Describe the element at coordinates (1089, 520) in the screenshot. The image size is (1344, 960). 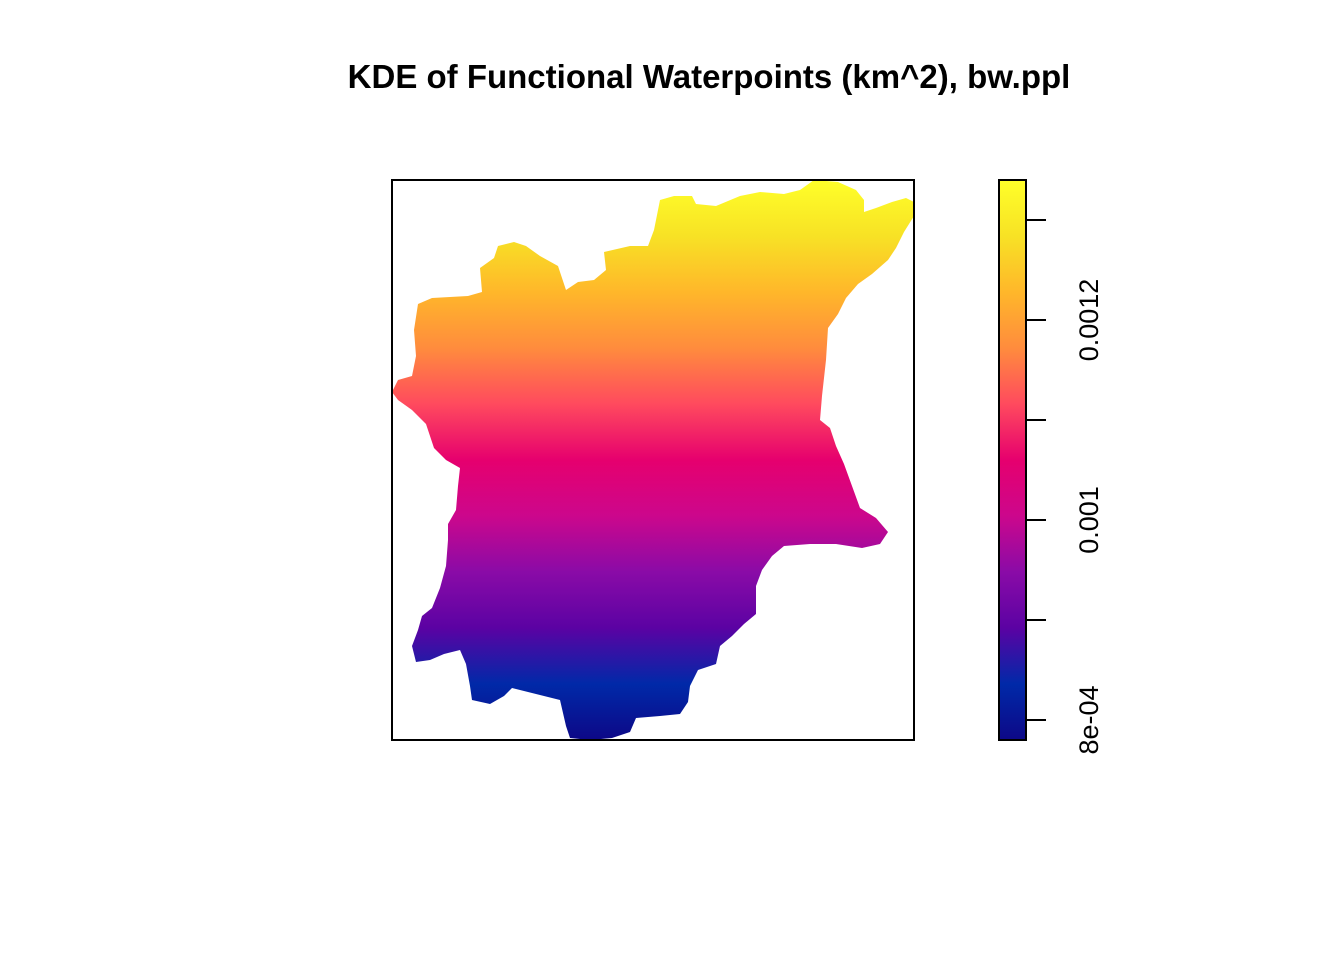
I see `colorbar-tick-label: 0.001` at that location.